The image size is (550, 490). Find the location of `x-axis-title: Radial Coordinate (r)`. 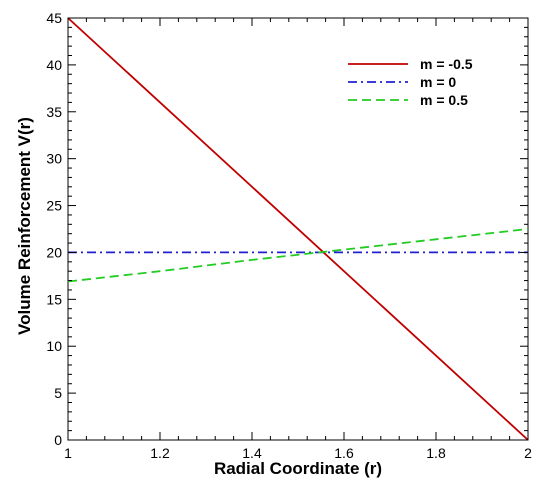

x-axis-title: Radial Coordinate (r) is located at coordinates (298, 468).